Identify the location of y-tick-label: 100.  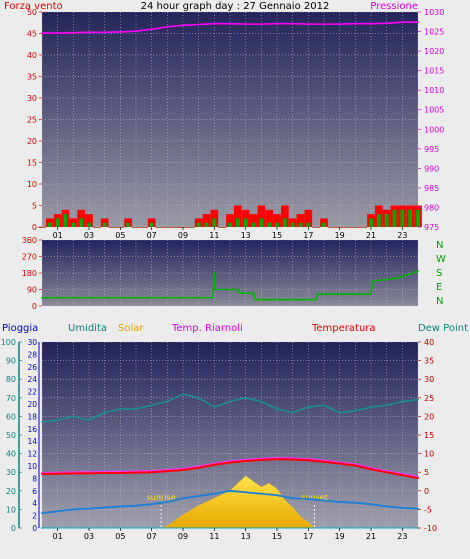
(8, 342).